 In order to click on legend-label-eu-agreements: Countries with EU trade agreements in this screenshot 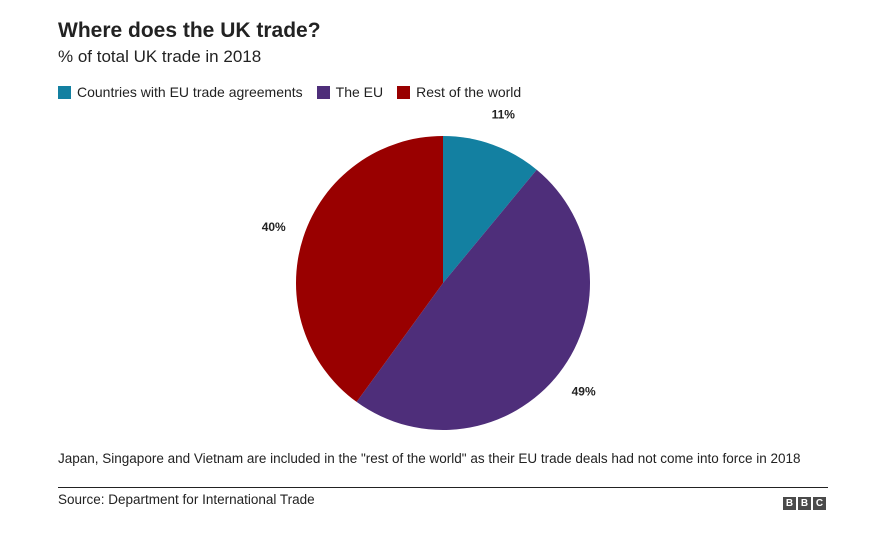, I will do `click(190, 92)`.